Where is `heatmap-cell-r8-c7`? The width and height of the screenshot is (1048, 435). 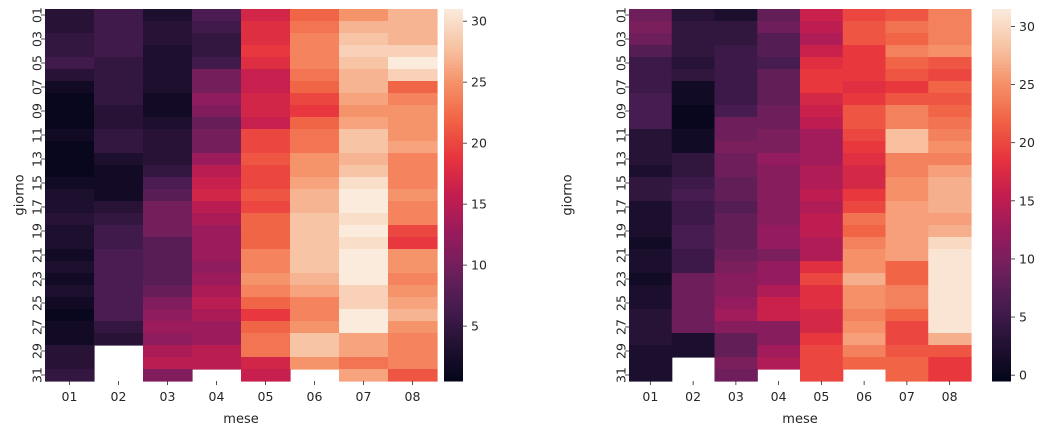 heatmap-cell-r8-c7 is located at coordinates (907, 99).